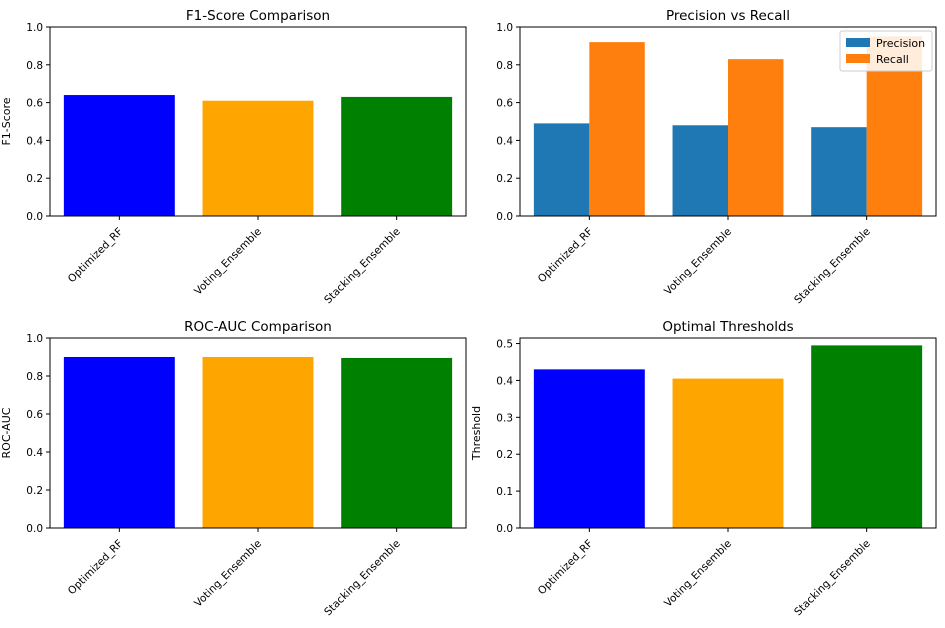 Image resolution: width=945 pixels, height=628 pixels. What do you see at coordinates (258, 327) in the screenshot?
I see `chart-title: ROC-AUC Comparison` at bounding box center [258, 327].